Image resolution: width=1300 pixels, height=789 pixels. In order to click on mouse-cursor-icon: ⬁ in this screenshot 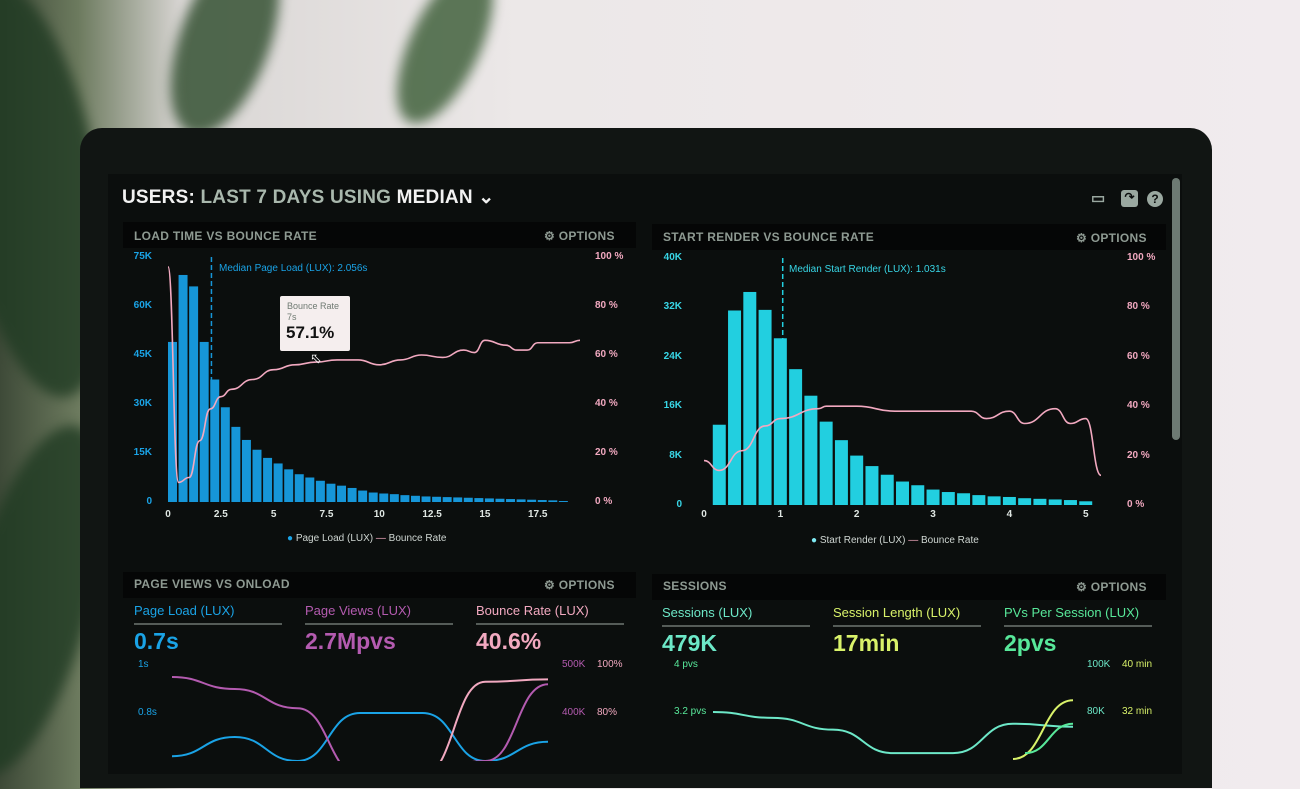, I will do `click(316, 358)`.